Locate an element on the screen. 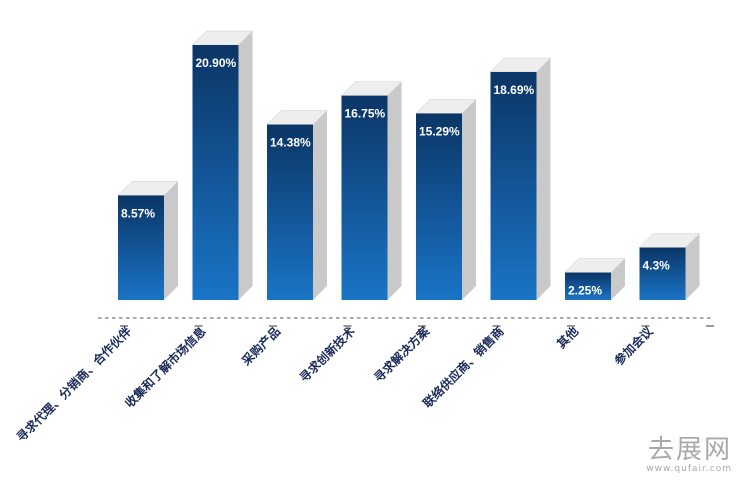 The image size is (750, 488). watermark: 去展网 www.qufair.com is located at coordinates (689, 451).